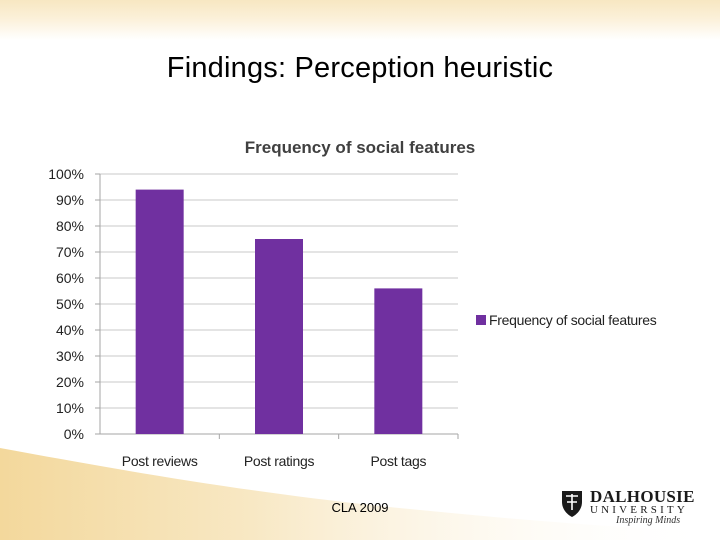 This screenshot has width=720, height=540. Describe the element at coordinates (572, 504) in the screenshot. I see `crest-icon` at that location.